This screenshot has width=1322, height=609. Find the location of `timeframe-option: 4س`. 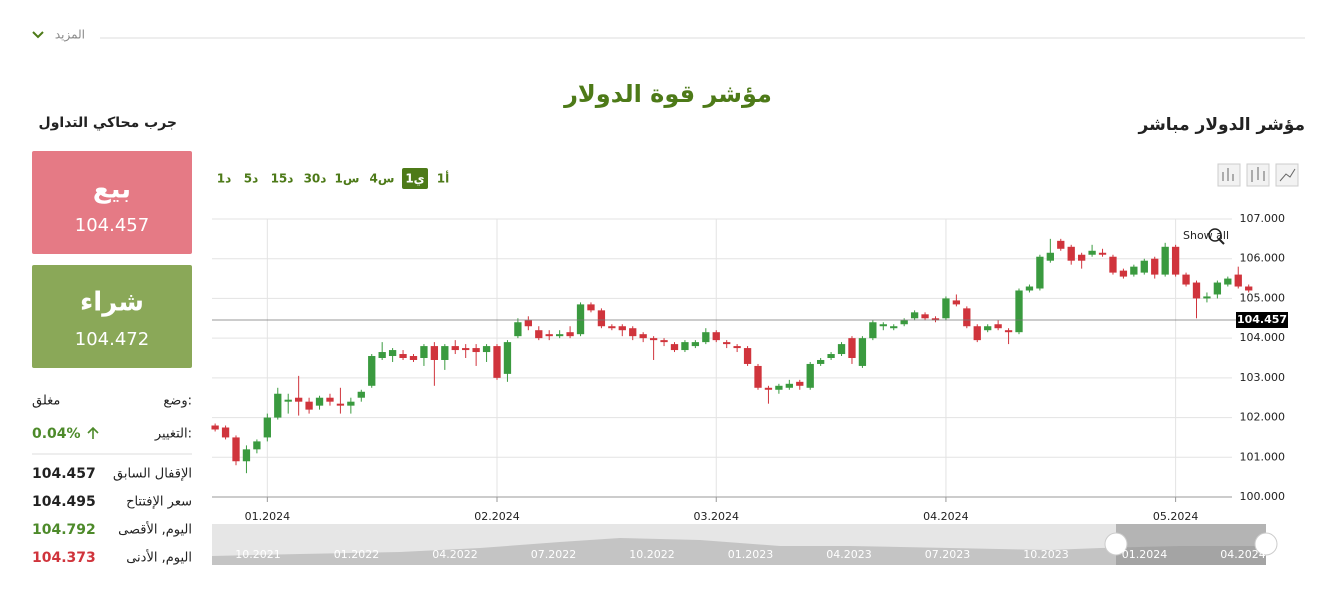

timeframe-option: 4س is located at coordinates (382, 179).